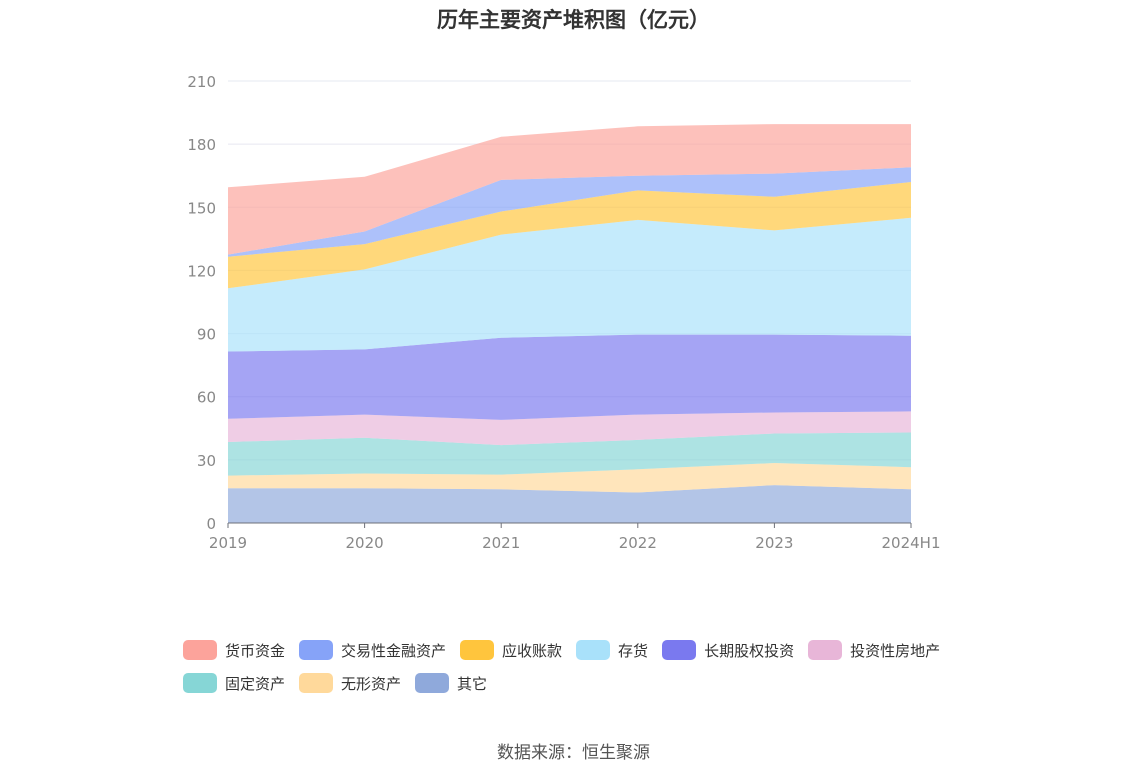 The image size is (1147, 776). Describe the element at coordinates (895, 650) in the screenshot. I see `legend-label: 投资性房地产` at that location.